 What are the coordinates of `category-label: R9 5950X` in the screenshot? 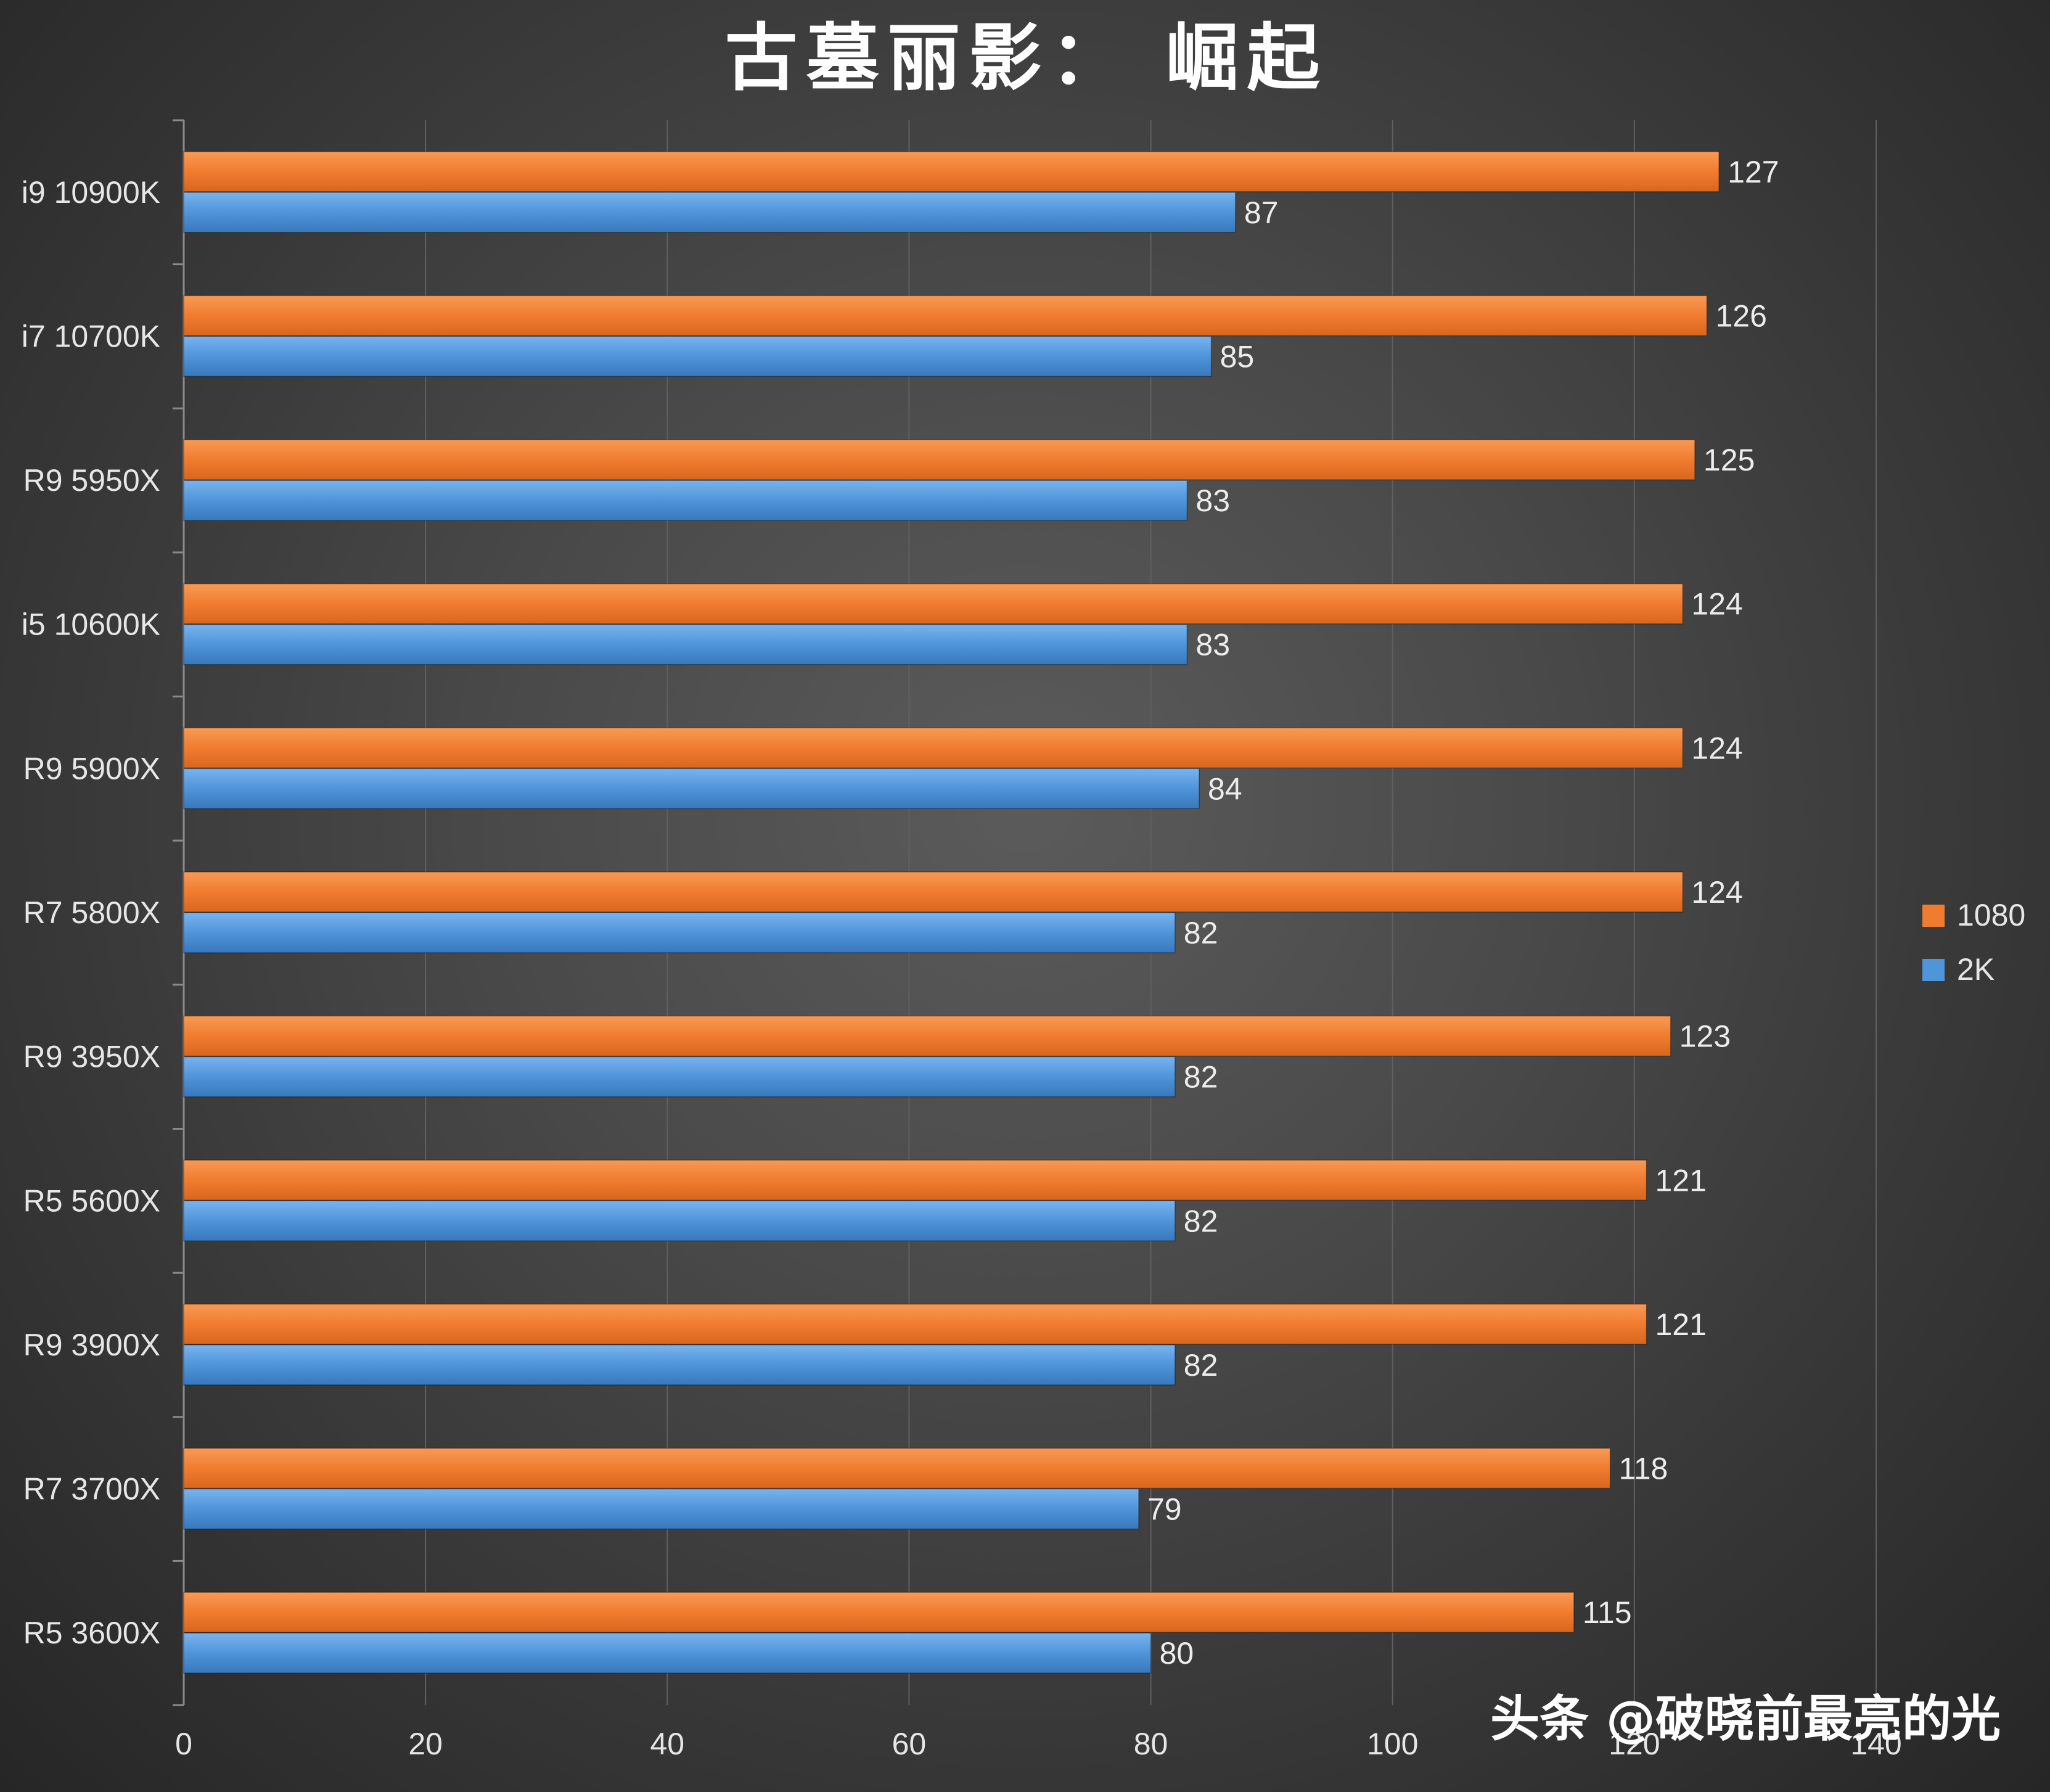 It's located at (91, 481).